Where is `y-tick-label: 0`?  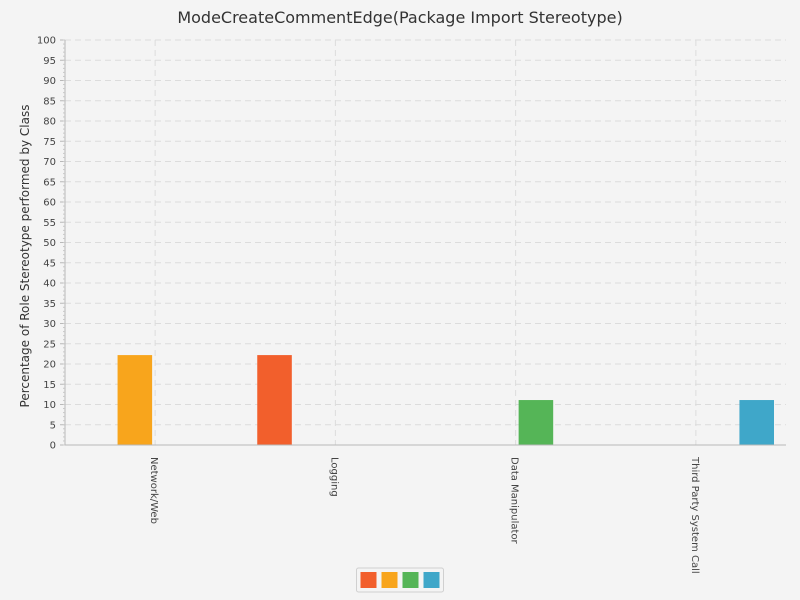 y-tick-label: 0 is located at coordinates (53, 446).